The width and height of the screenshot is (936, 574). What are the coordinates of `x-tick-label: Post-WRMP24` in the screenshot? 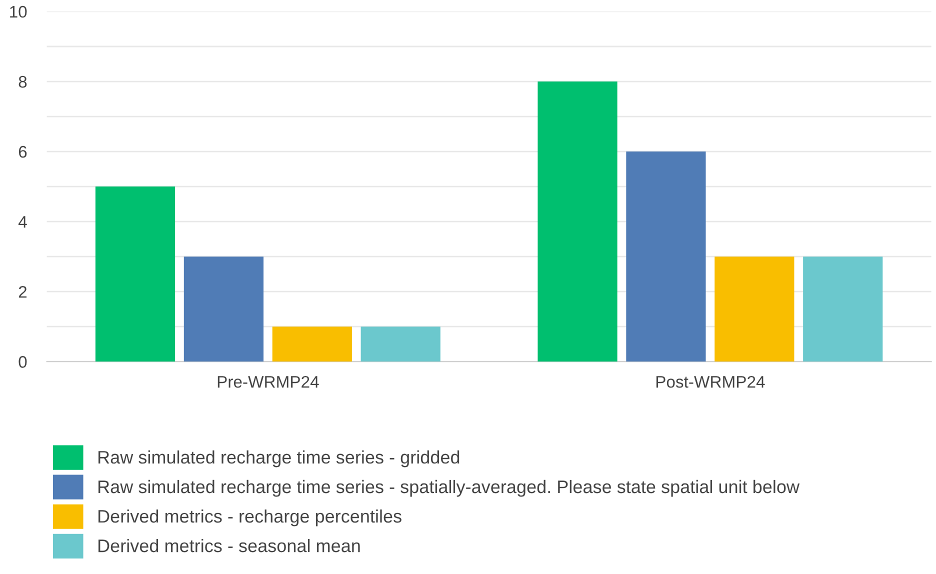 It's located at (710, 382).